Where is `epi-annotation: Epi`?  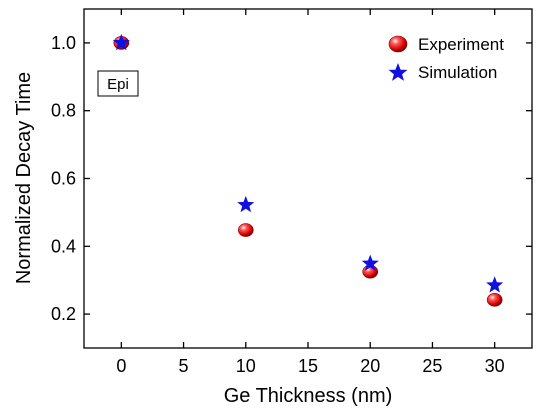 epi-annotation: Epi is located at coordinates (118, 83).